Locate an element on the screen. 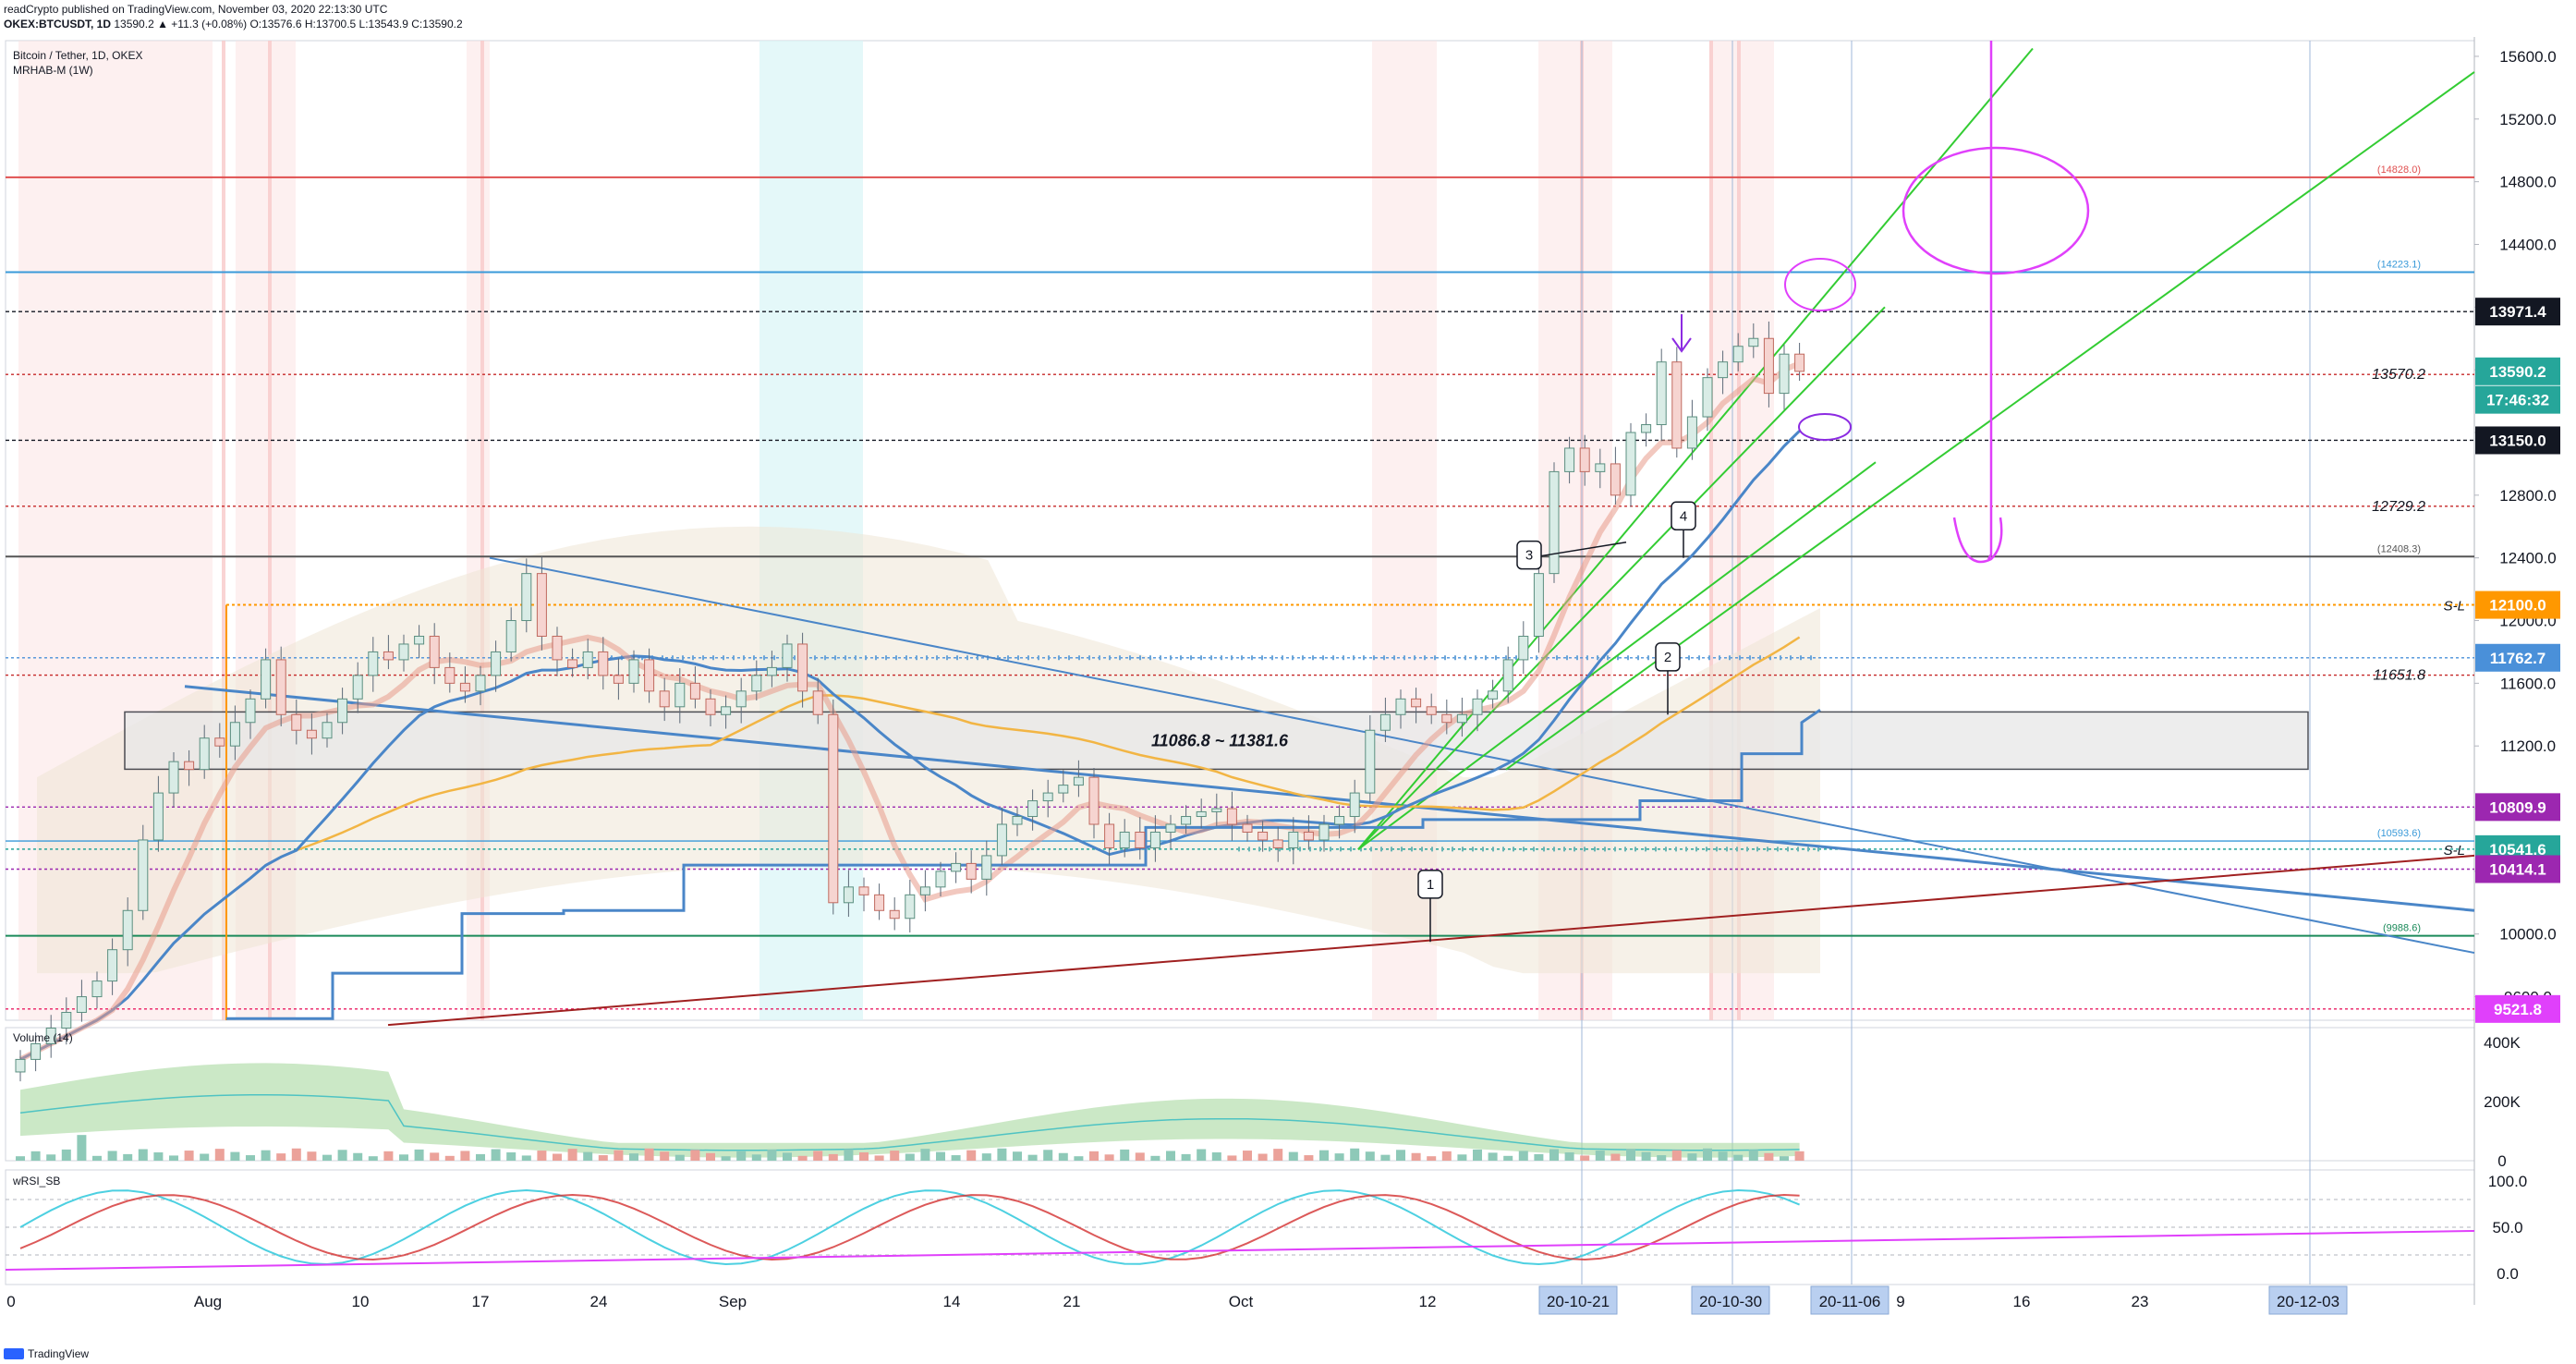  callout-4: 4 is located at coordinates (1683, 529).